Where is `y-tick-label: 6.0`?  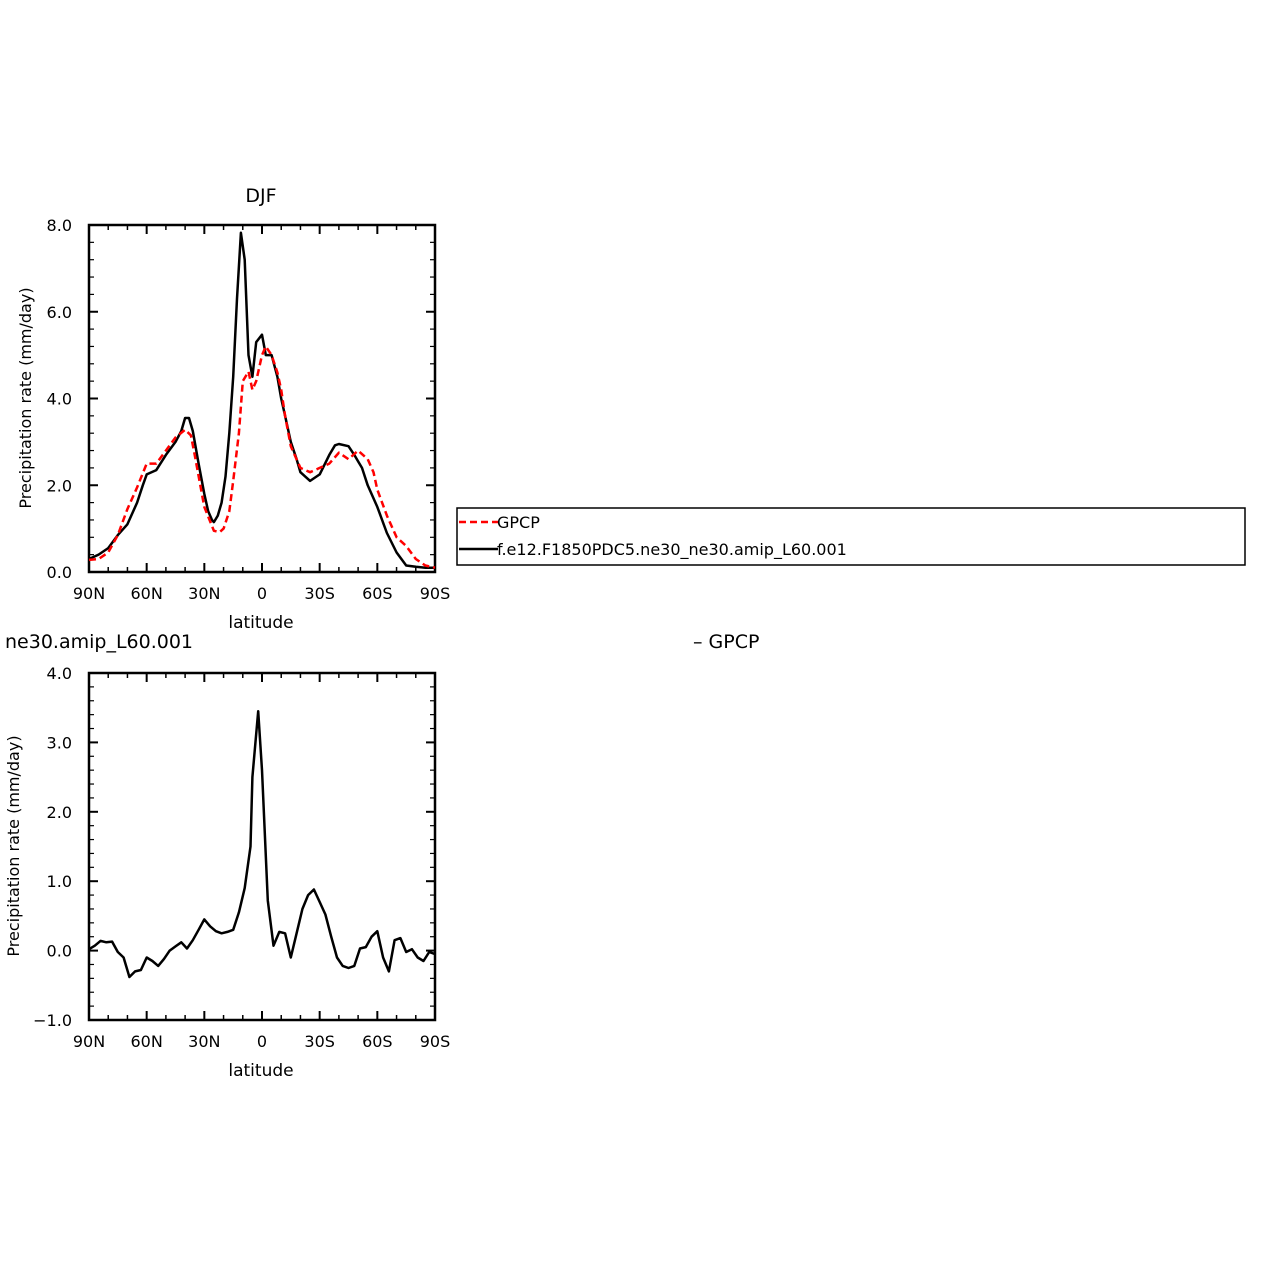
y-tick-label: 6.0 is located at coordinates (59, 312).